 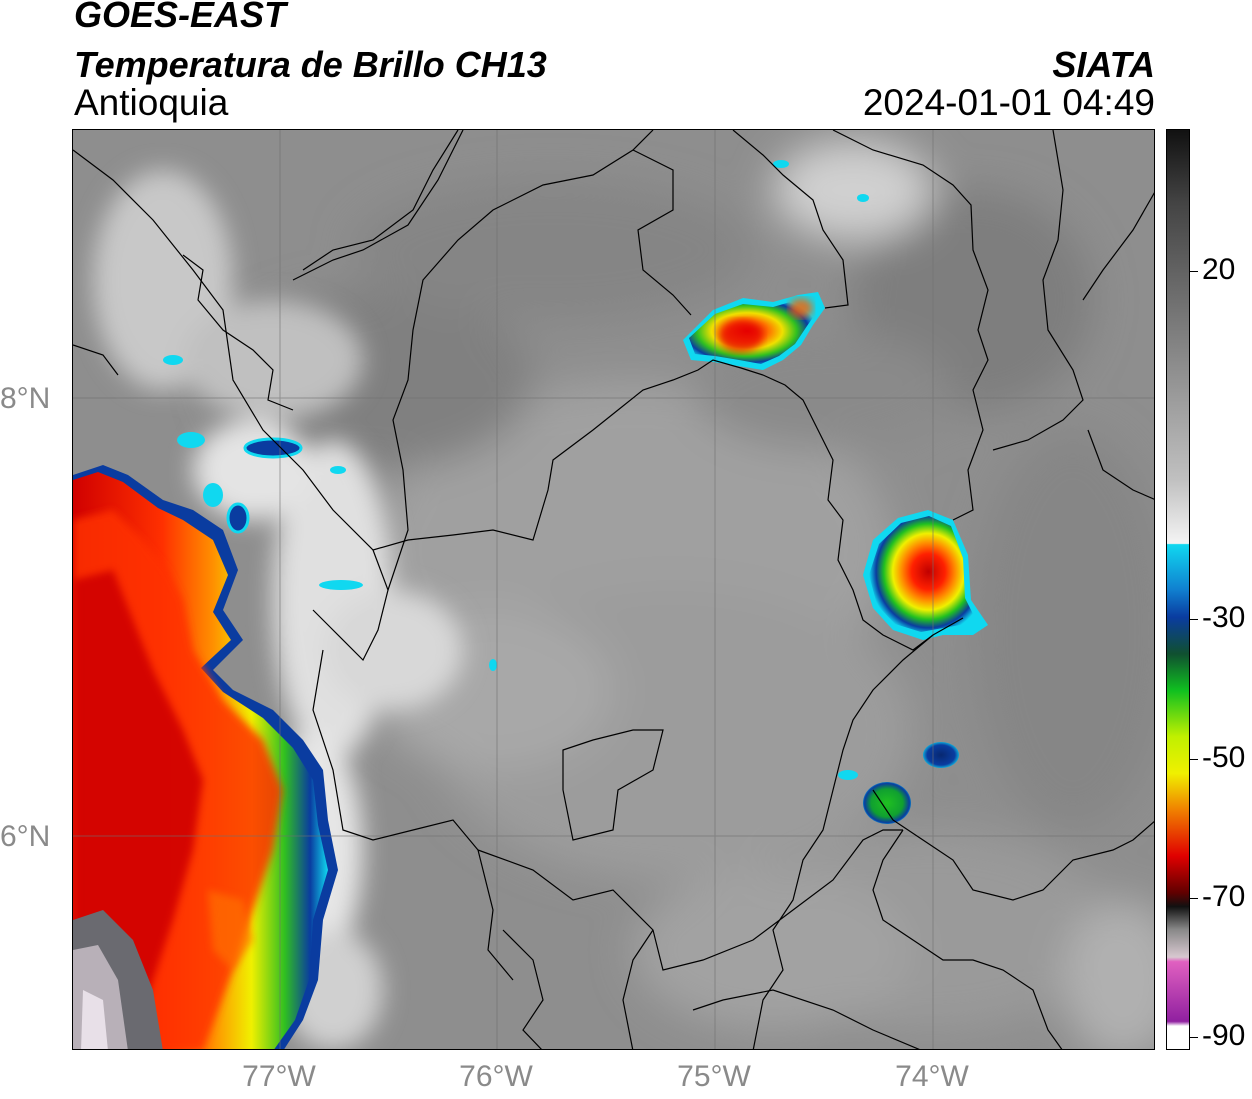 What do you see at coordinates (180, 17) in the screenshot?
I see `title-satellite: GOES-EAST` at bounding box center [180, 17].